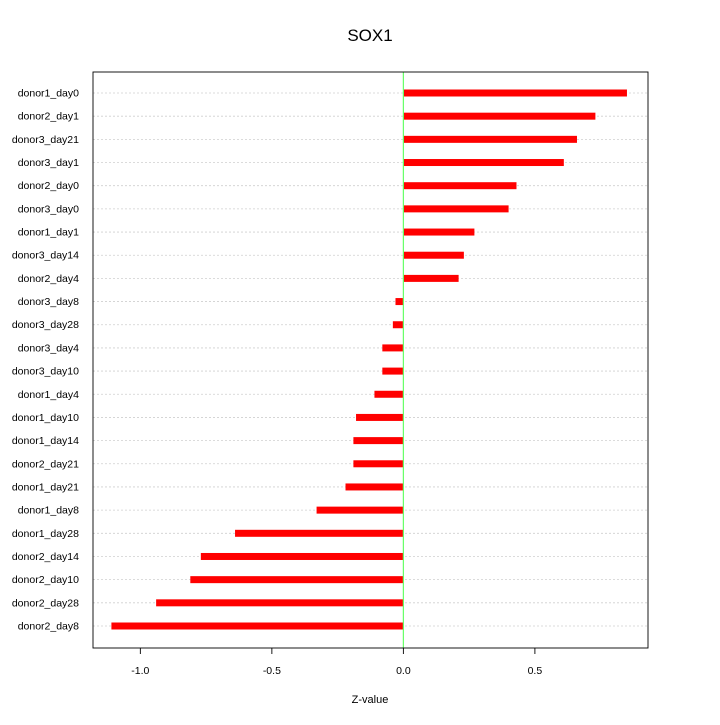 Image resolution: width=720 pixels, height=725 pixels. I want to click on bar-donor1_day21, so click(374, 487).